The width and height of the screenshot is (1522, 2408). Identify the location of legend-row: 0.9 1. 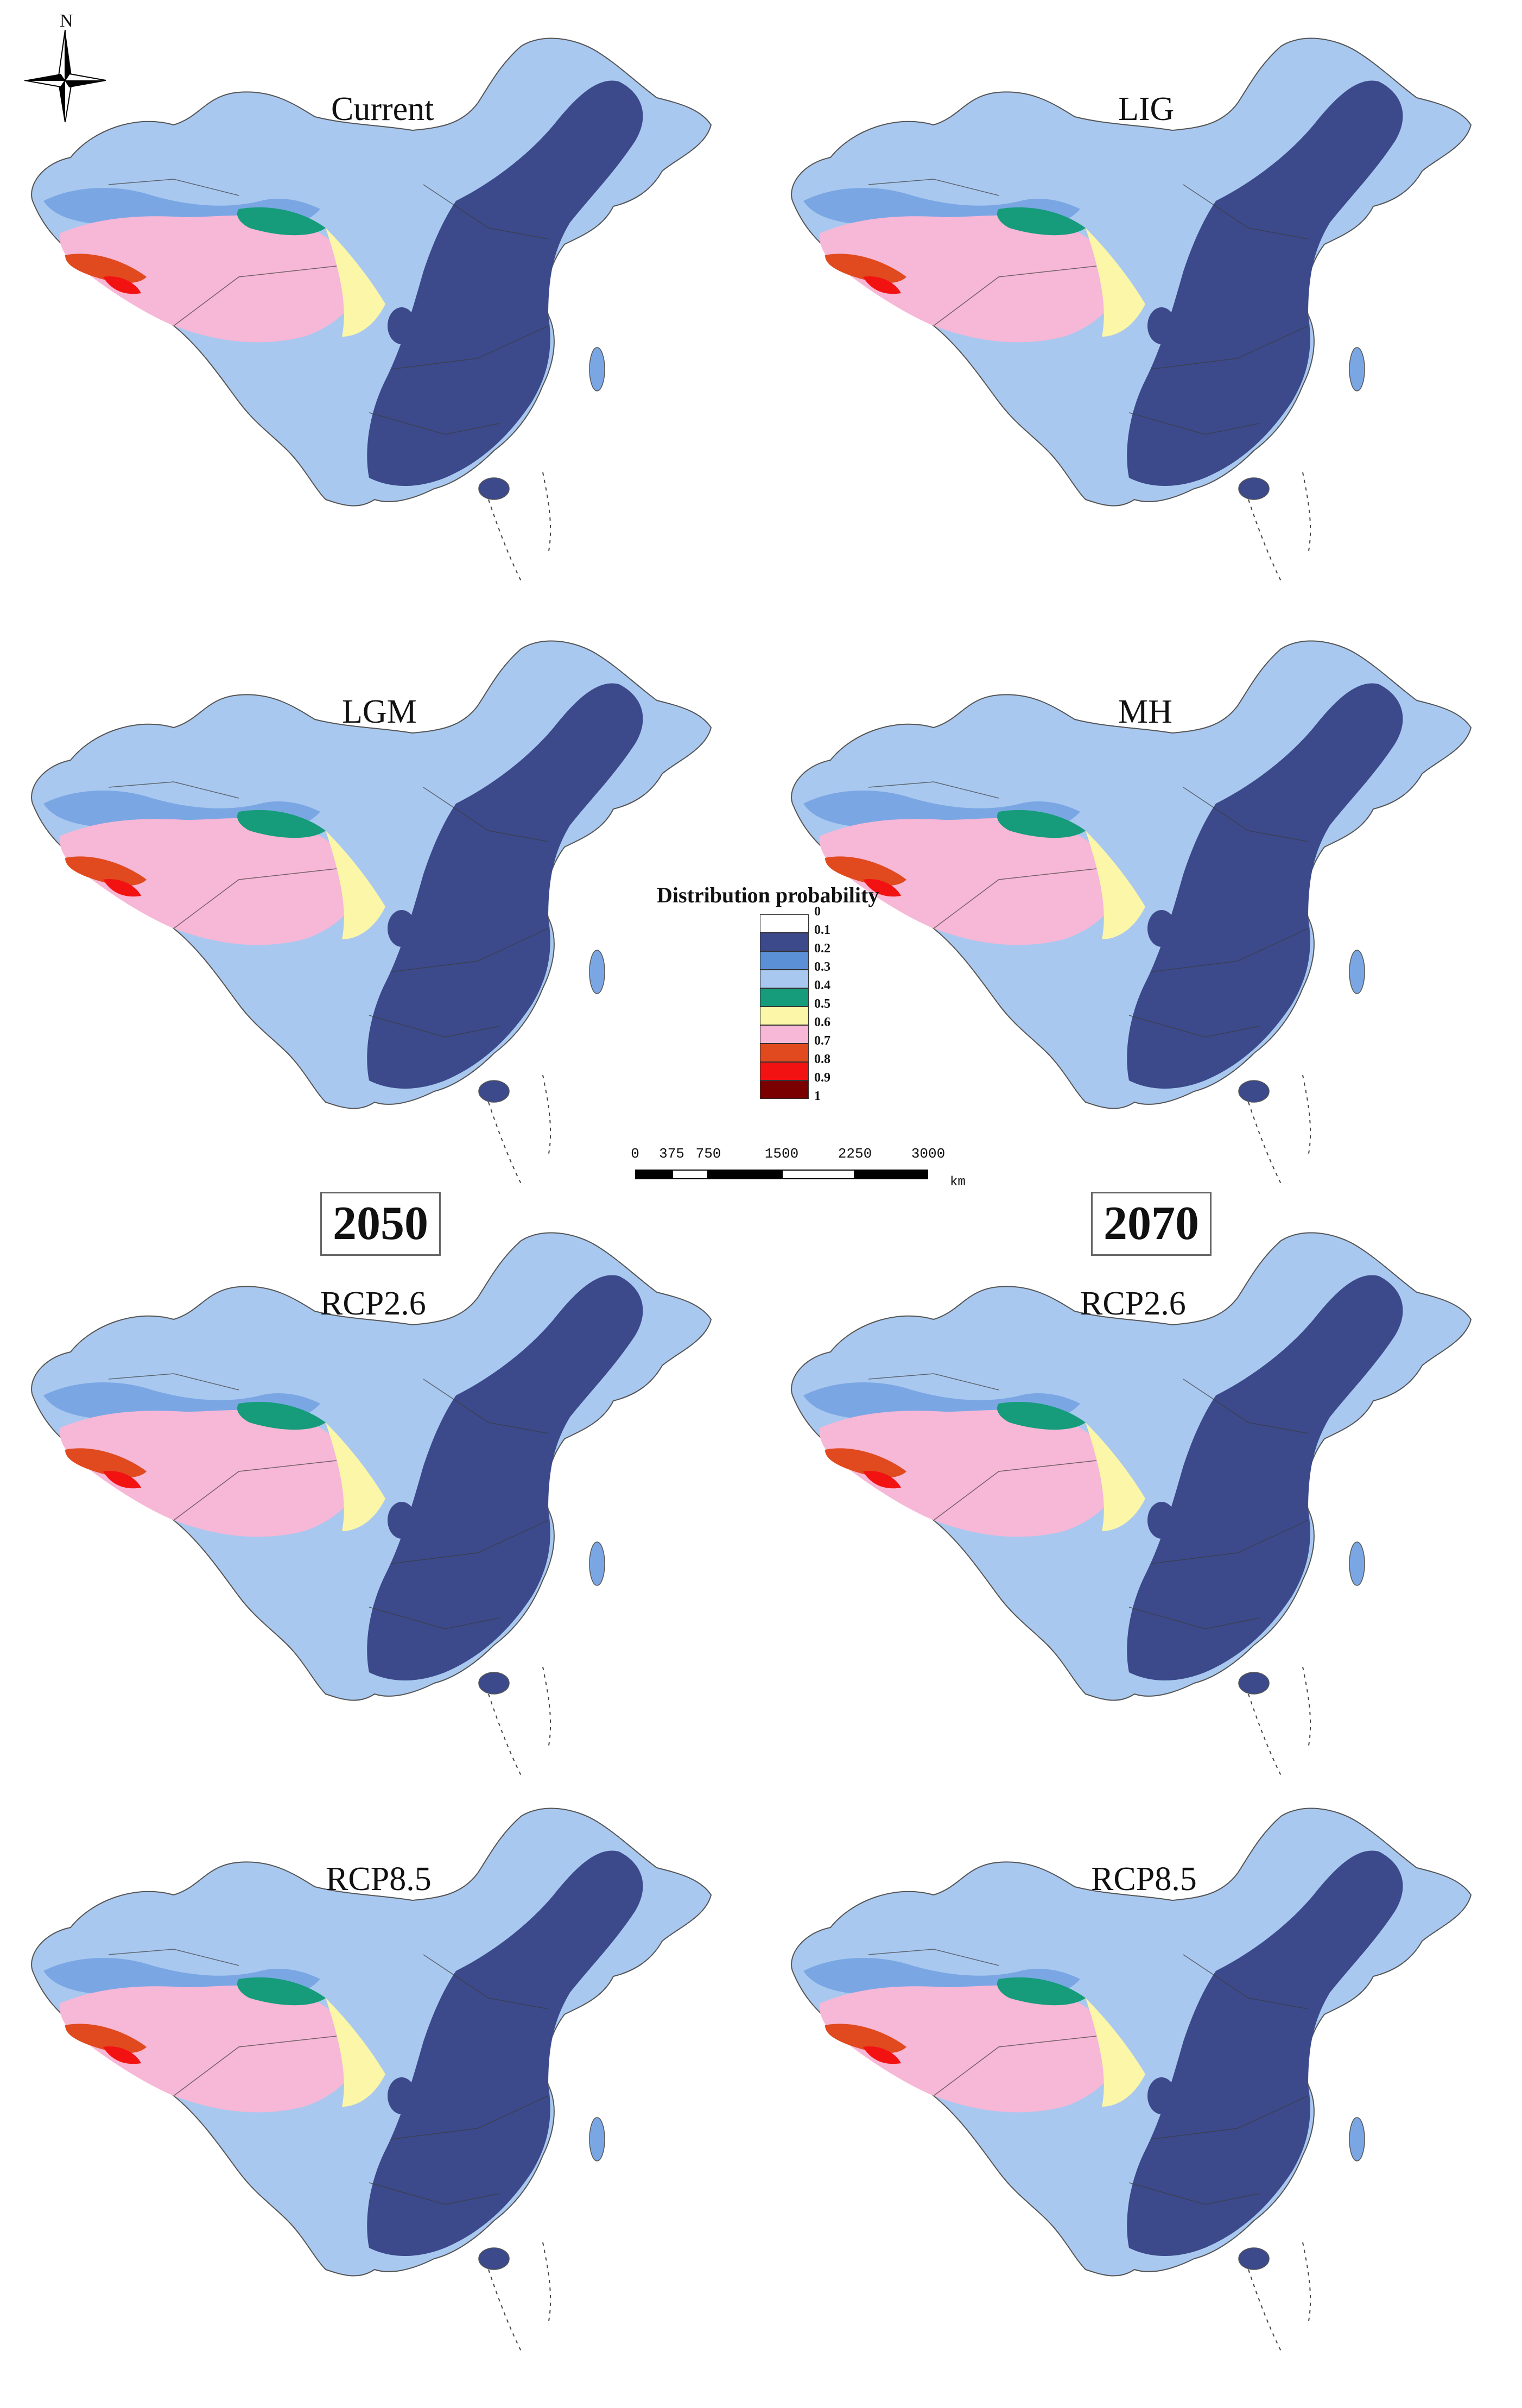
(819, 1087).